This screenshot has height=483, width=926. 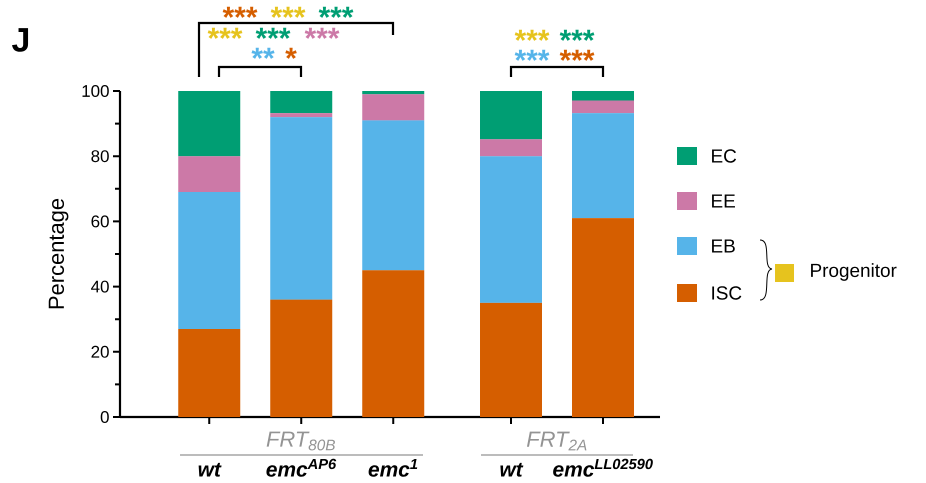 I want to click on text: FRT$_{80B}$, so click(x=300, y=441).